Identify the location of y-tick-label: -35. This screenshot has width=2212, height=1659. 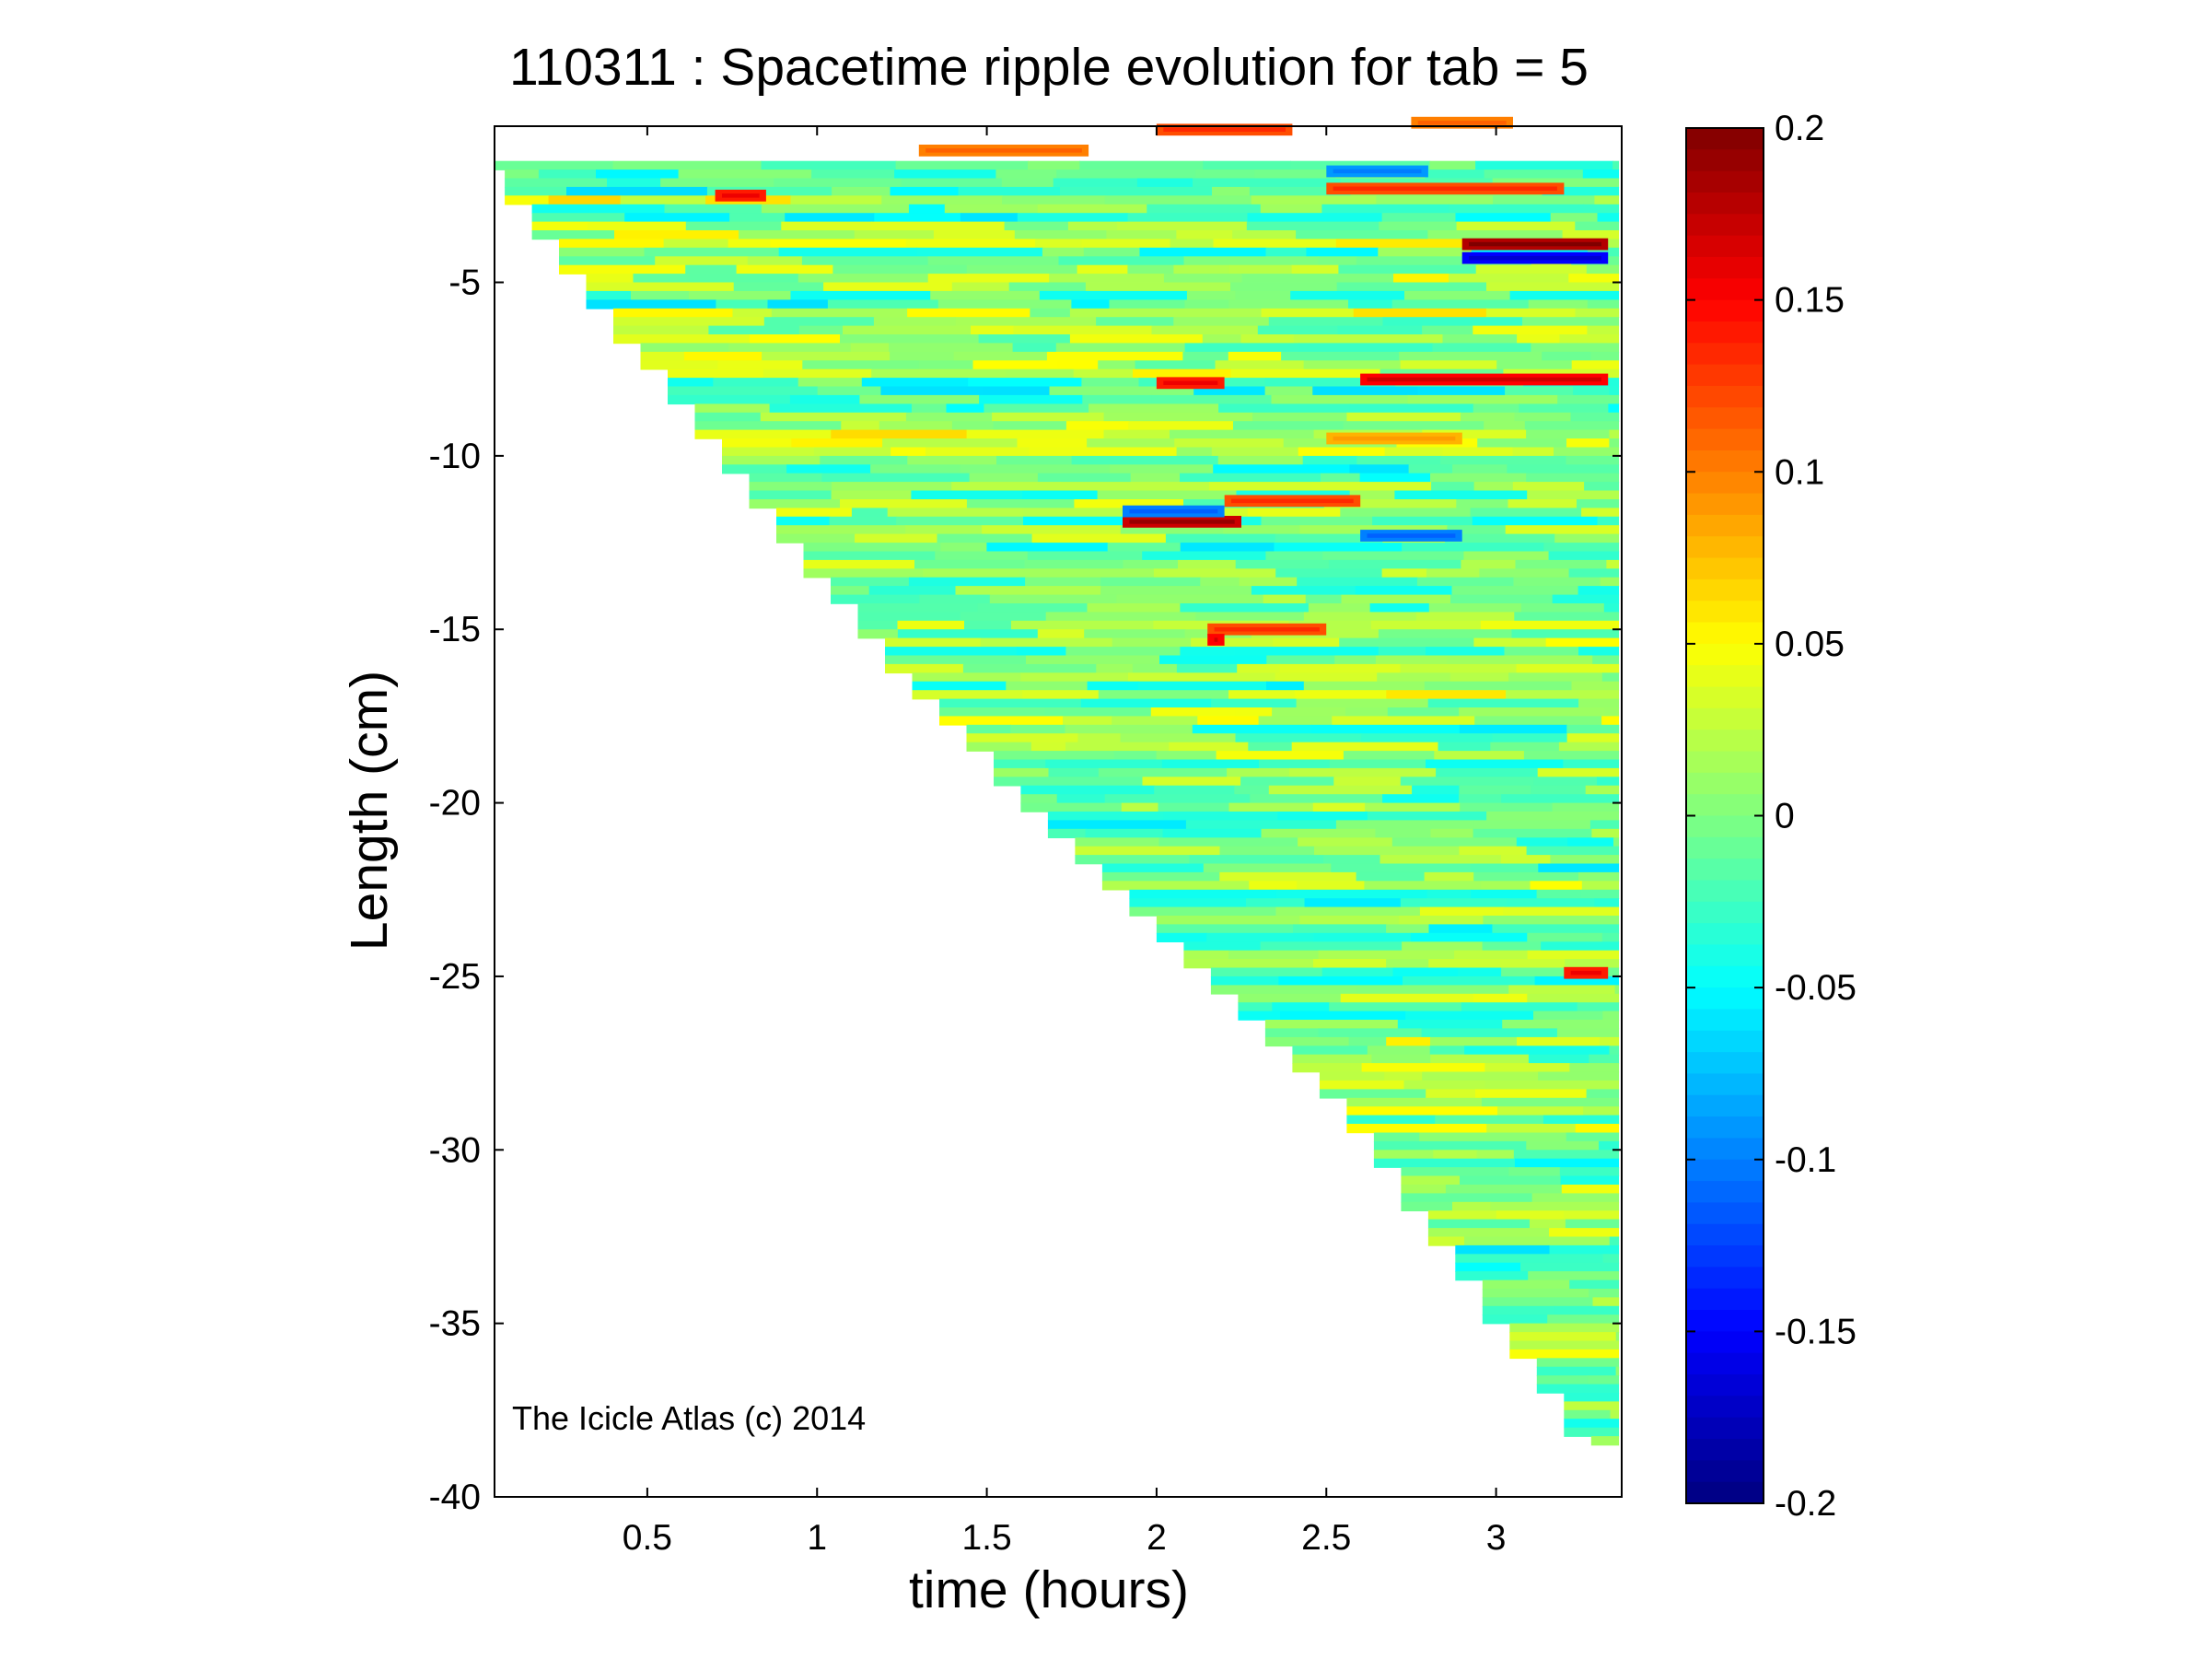
(455, 1324).